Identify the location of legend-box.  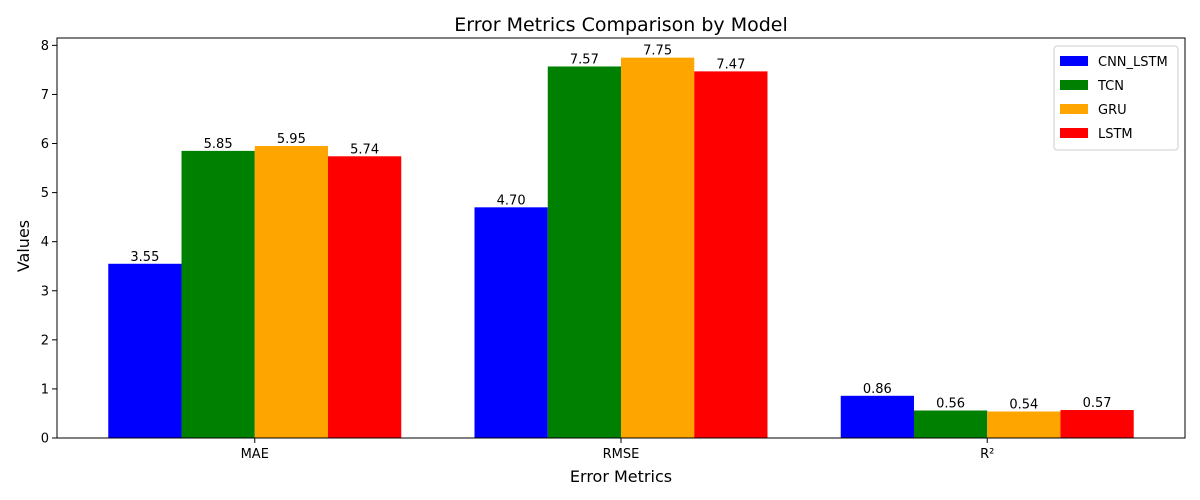
(1116, 98).